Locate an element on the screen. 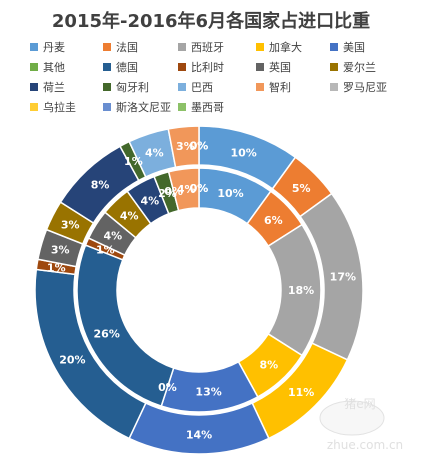 This screenshot has width=422, height=457. watermark-badge-icon is located at coordinates (352, 418).